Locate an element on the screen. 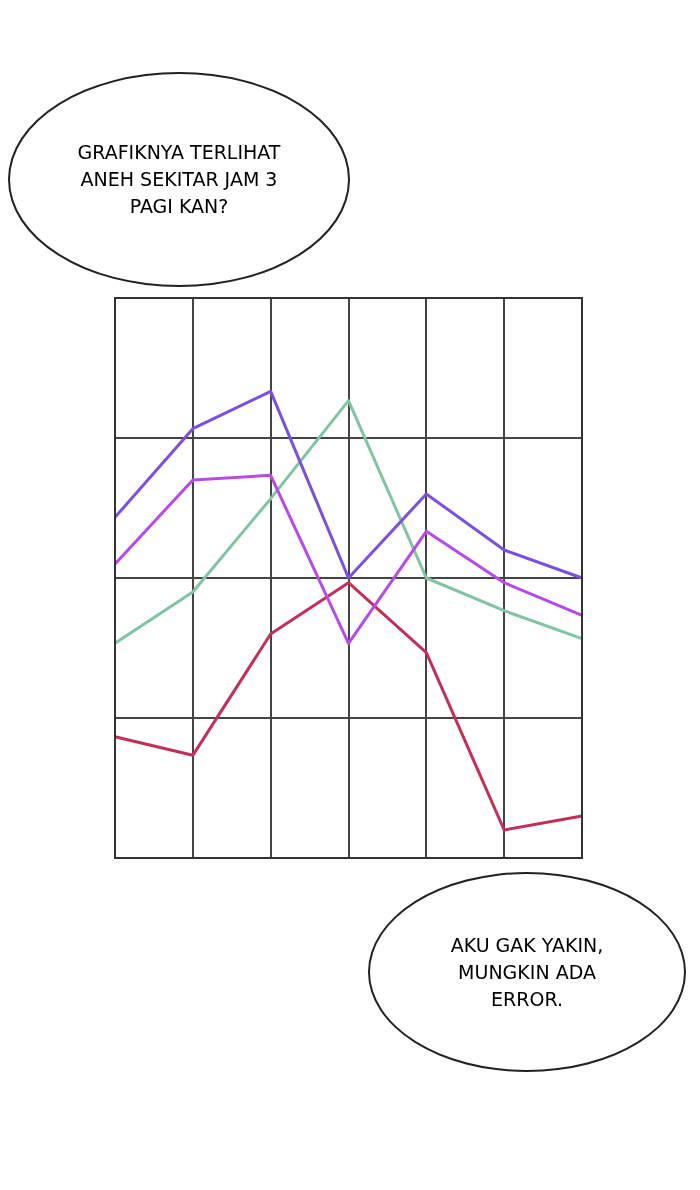  speech-bubble: GRAFIKNYA TERLIHAT ANEH SEKITAR JAM 3 PAGI KAN? is located at coordinates (179, 179).